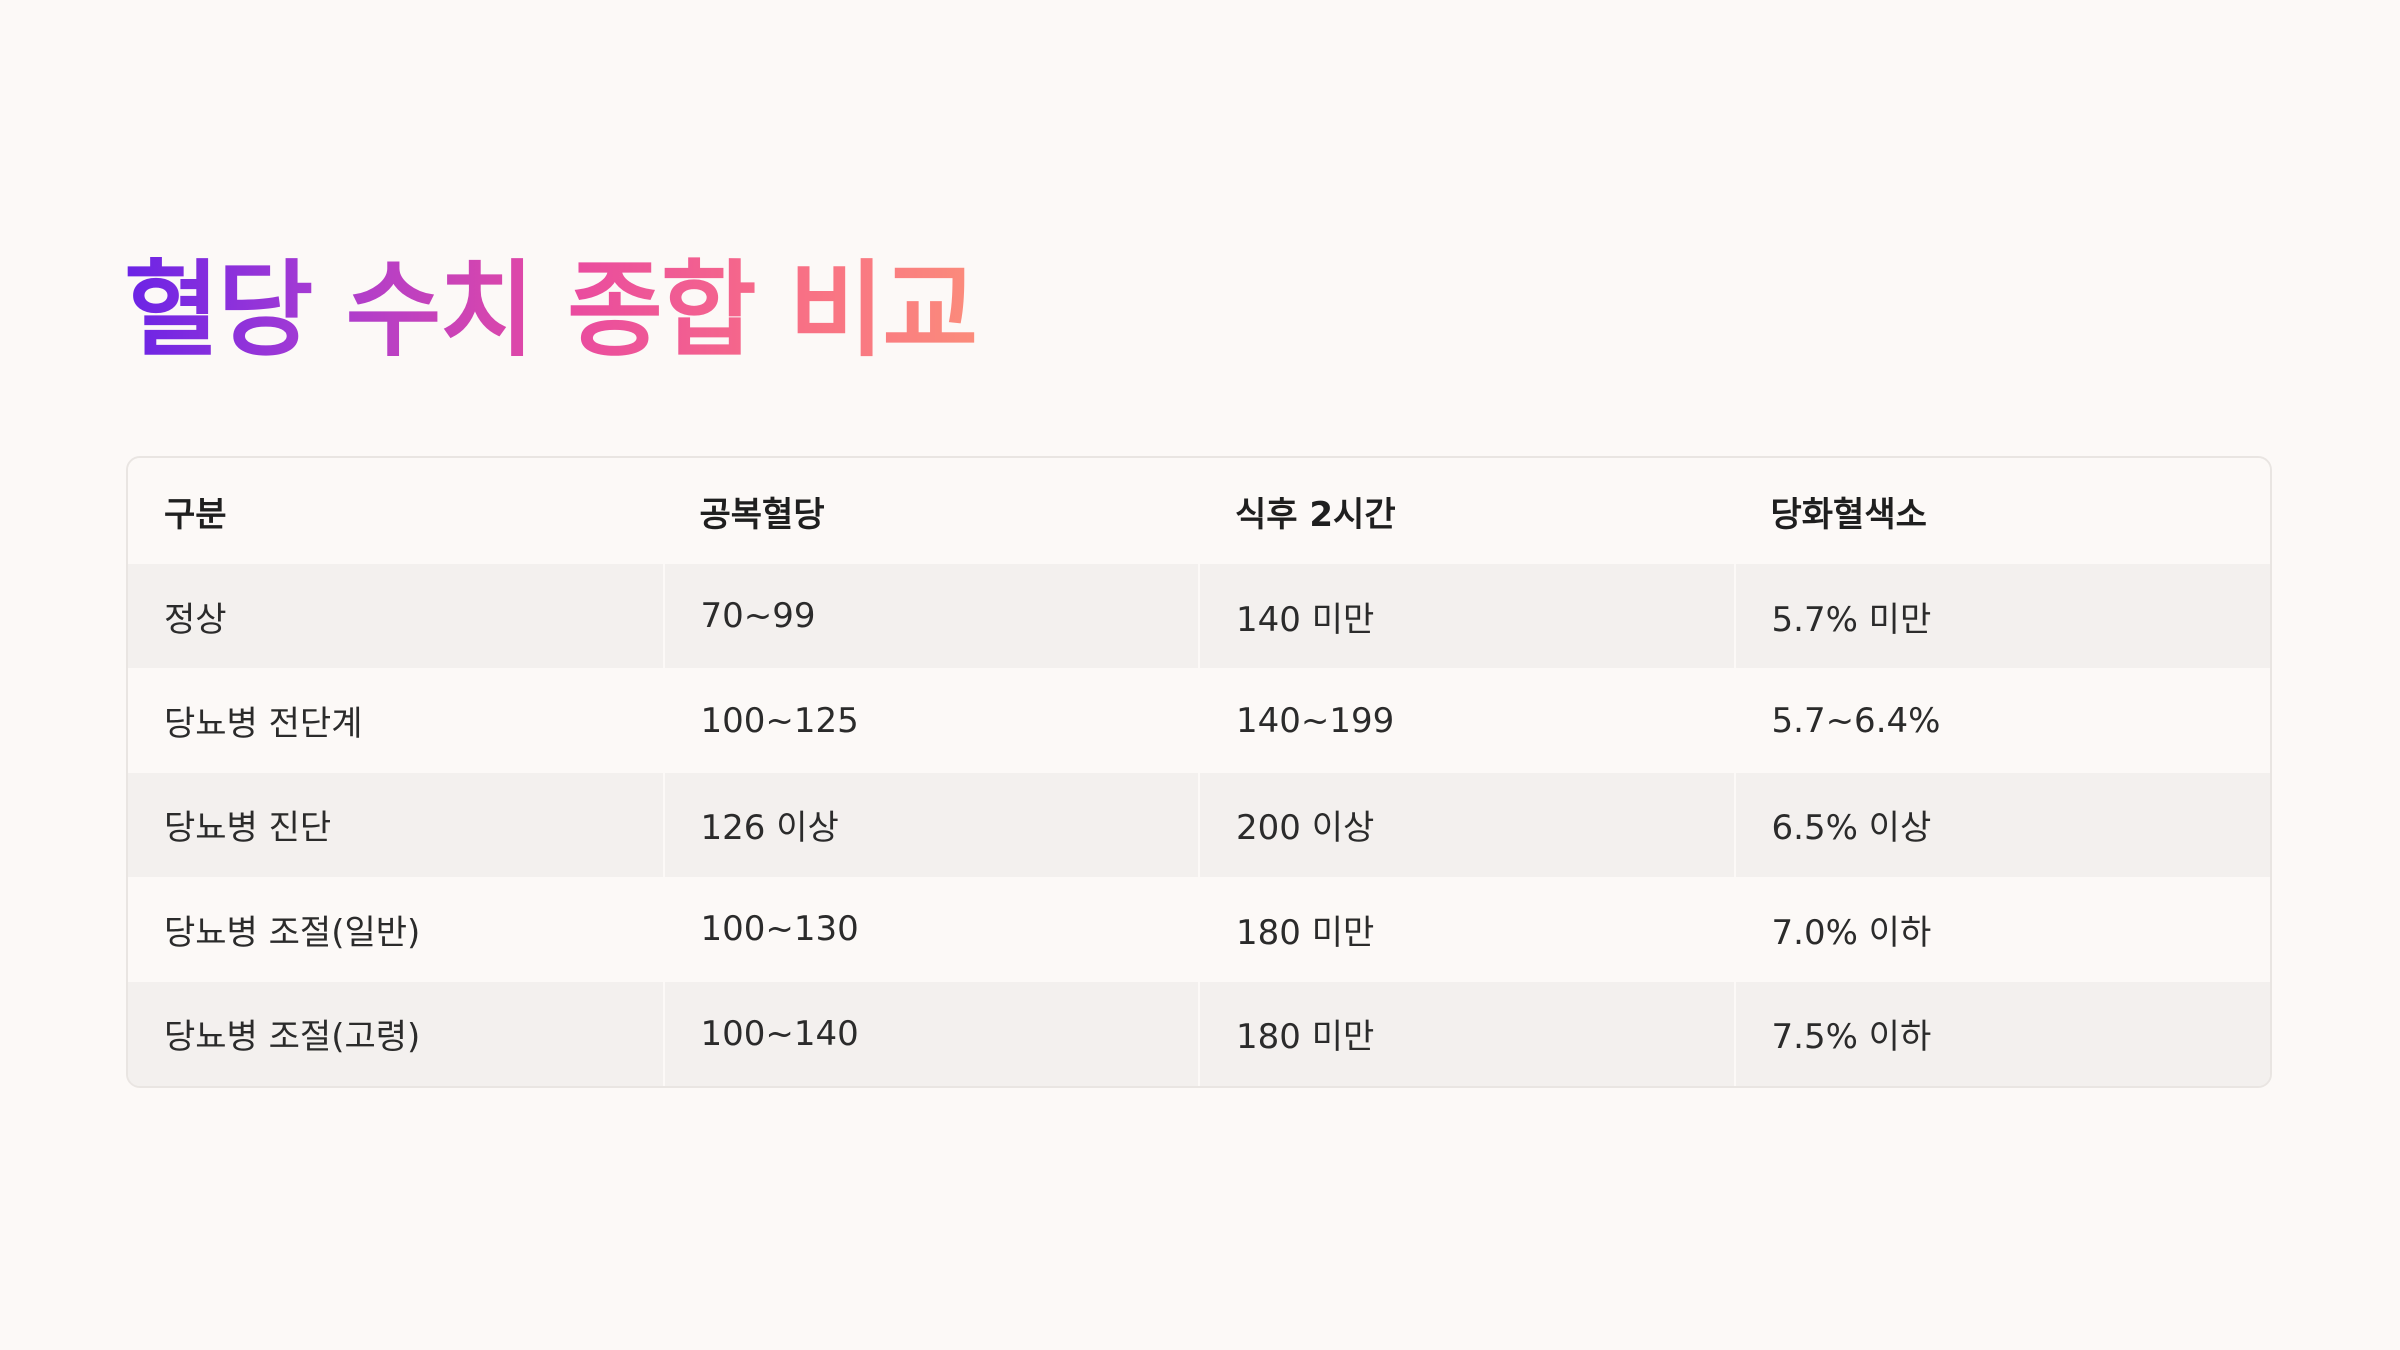  I want to click on cell-fasting-glucose: 70~99, so click(930, 616).